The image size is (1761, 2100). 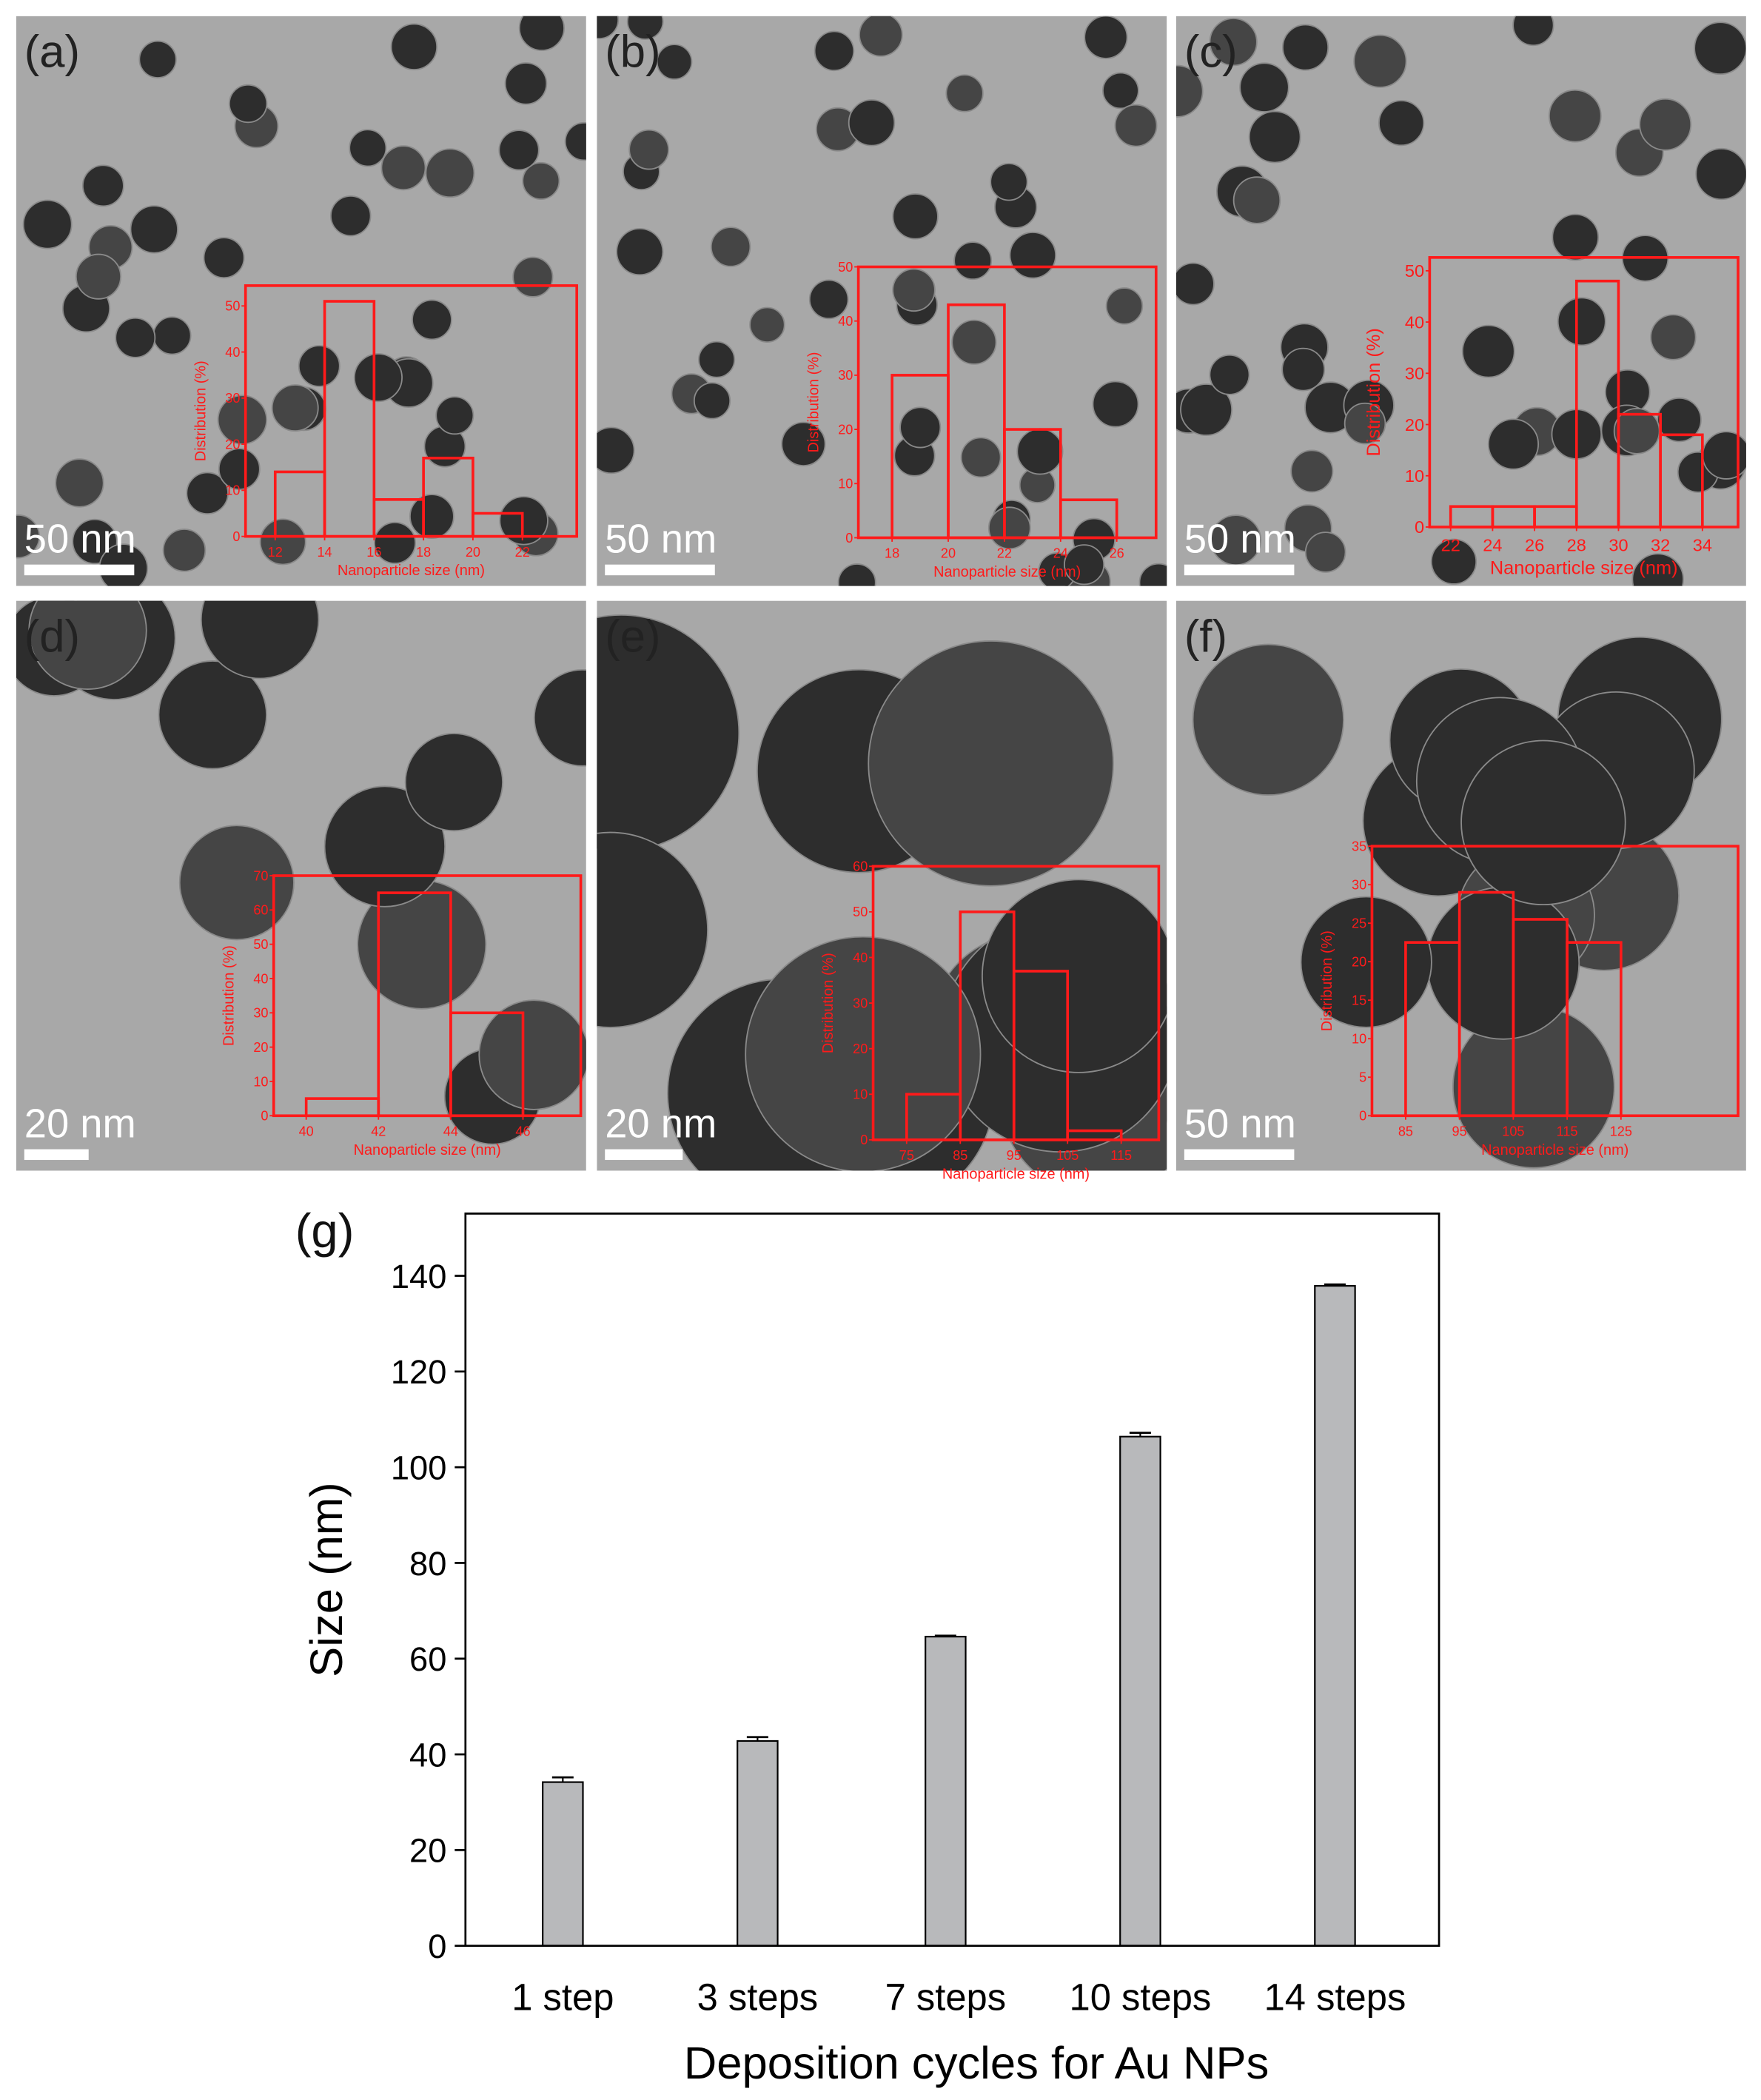 What do you see at coordinates (1359, 923) in the screenshot?
I see `y-tick-label: 25` at bounding box center [1359, 923].